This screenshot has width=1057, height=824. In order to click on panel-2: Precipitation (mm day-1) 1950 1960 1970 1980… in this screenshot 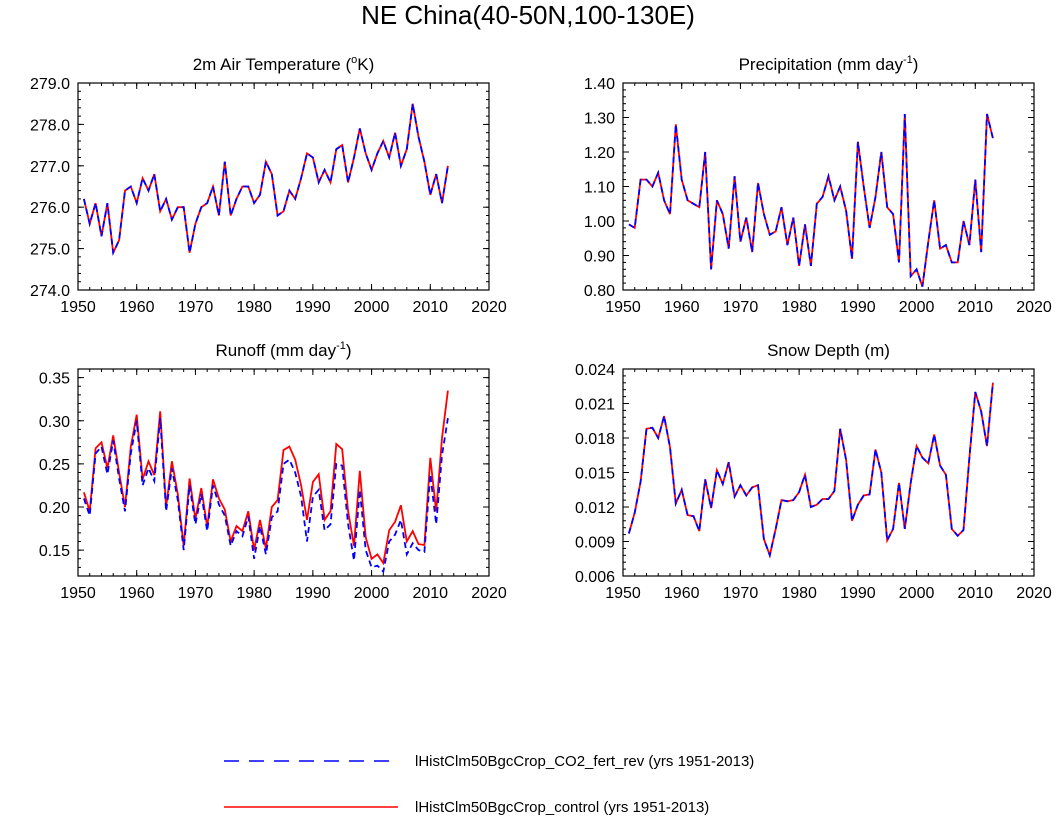, I will do `click(818, 185)`.